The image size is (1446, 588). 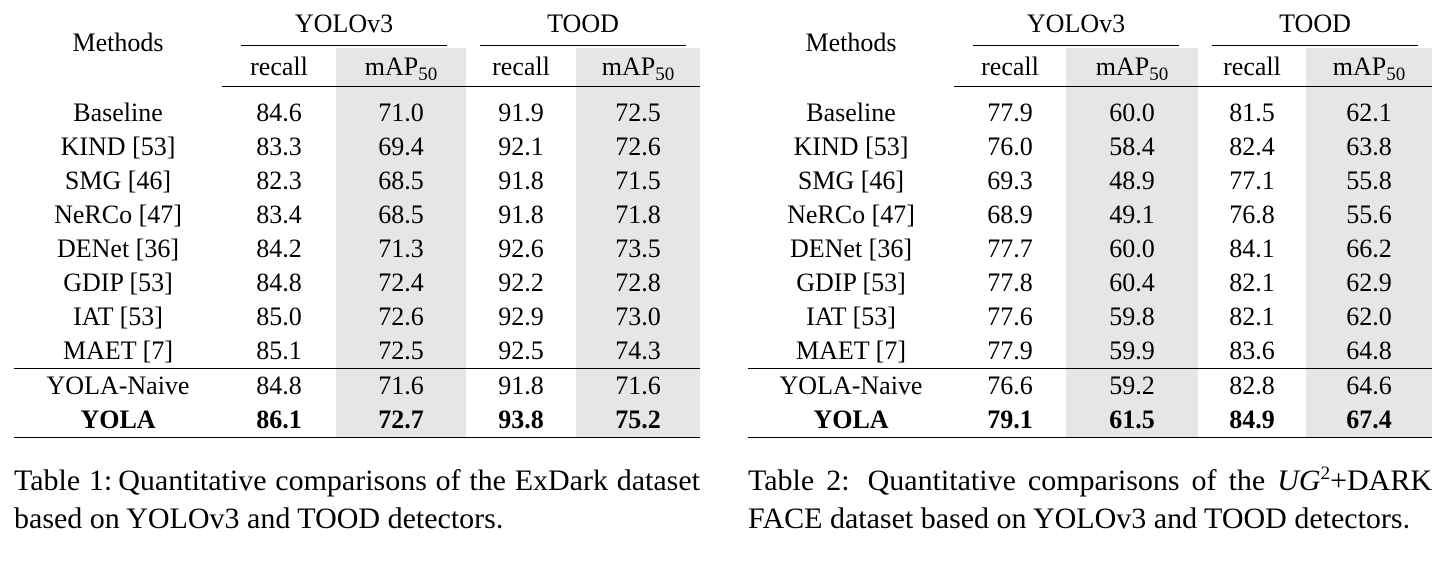 What do you see at coordinates (1132, 215) in the screenshot?
I see `yolov3-map50-cell: 49.1` at bounding box center [1132, 215].